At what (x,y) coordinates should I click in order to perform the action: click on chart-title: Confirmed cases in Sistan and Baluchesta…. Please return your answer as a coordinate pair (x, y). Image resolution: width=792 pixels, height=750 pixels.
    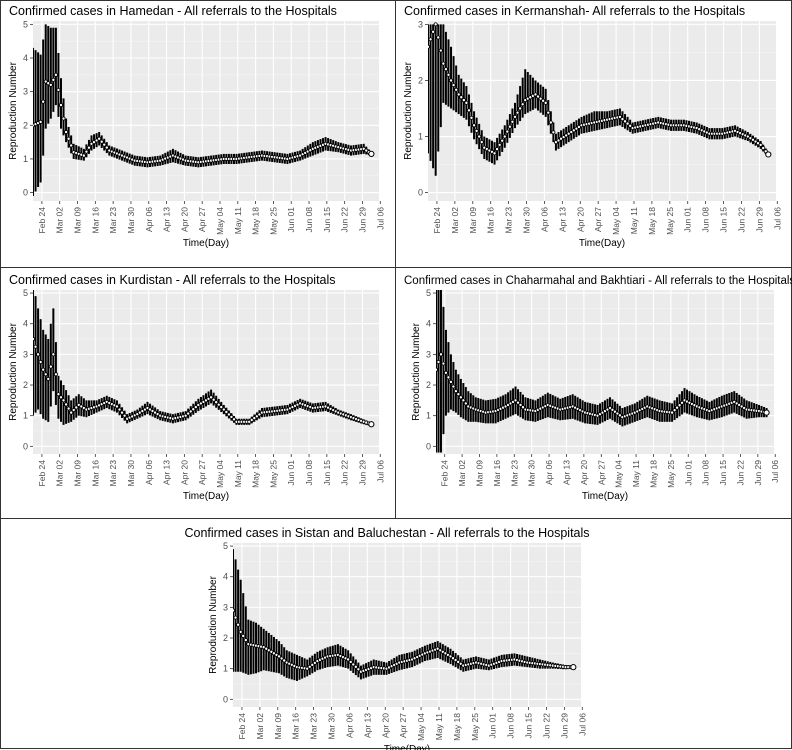
    Looking at the image, I should click on (386, 533).